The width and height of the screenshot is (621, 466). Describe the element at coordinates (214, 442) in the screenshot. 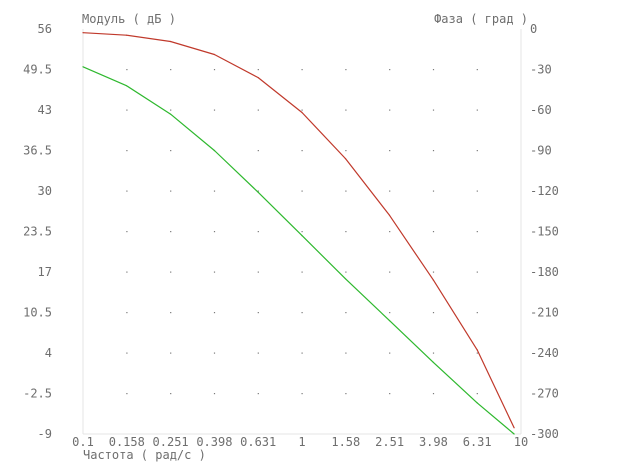

I see `x-tick-label: 0.398` at that location.